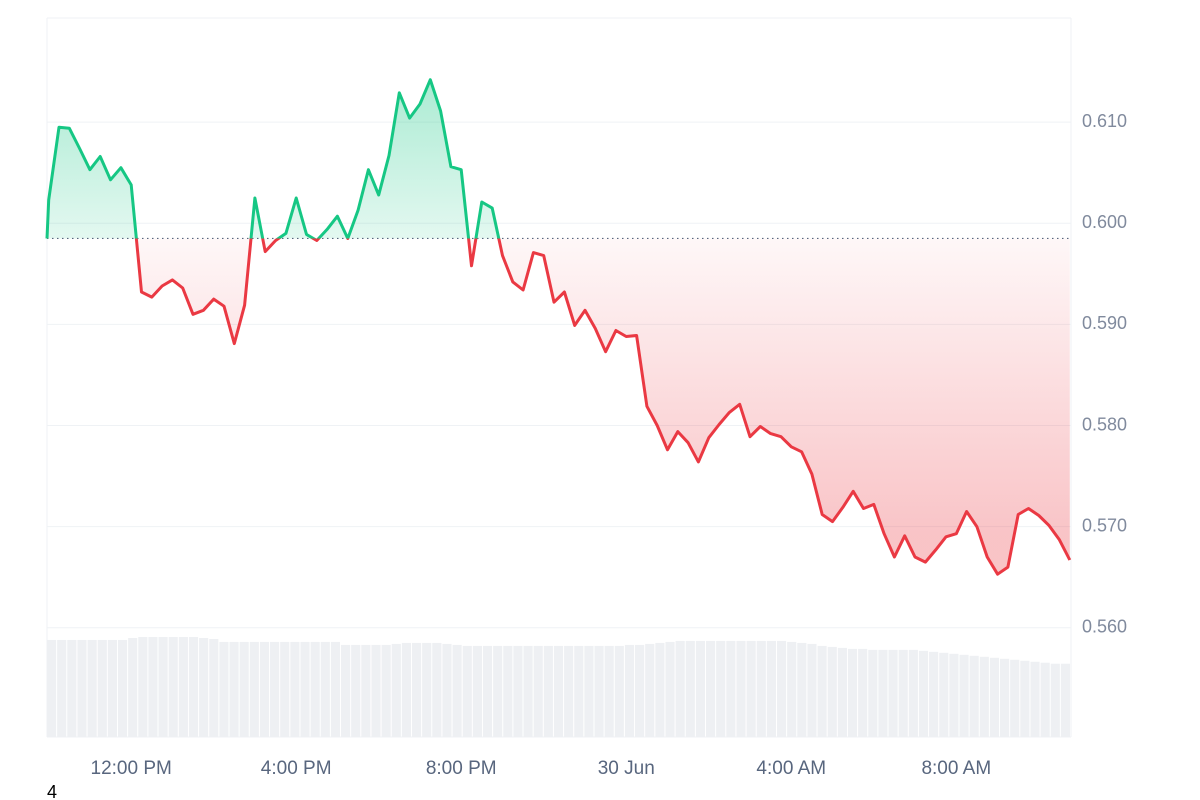  I want to click on y-tick-label: 0.590, so click(1104, 323).